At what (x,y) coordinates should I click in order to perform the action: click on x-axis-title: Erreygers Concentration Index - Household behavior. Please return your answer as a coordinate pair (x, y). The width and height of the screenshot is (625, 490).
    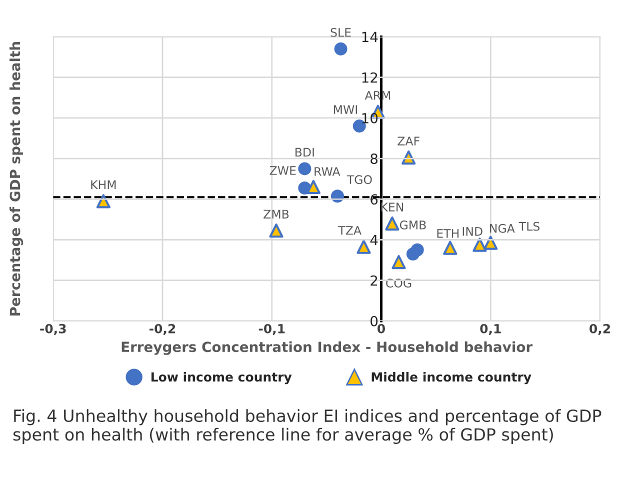
    Looking at the image, I should click on (327, 348).